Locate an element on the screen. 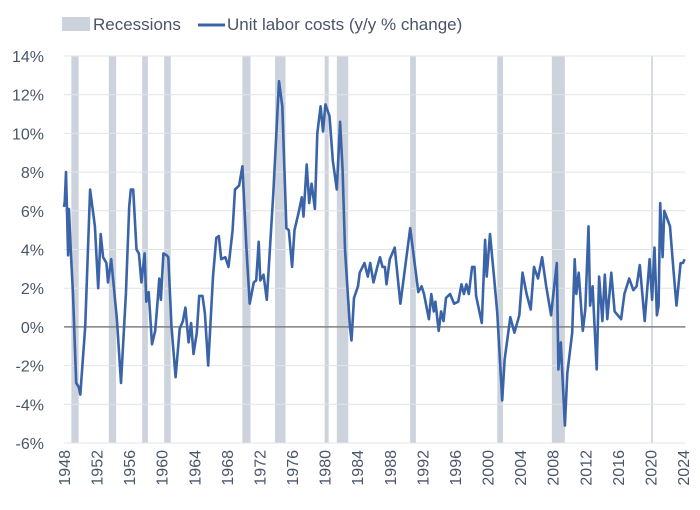  y-tick-label: -6% is located at coordinates (30, 444).